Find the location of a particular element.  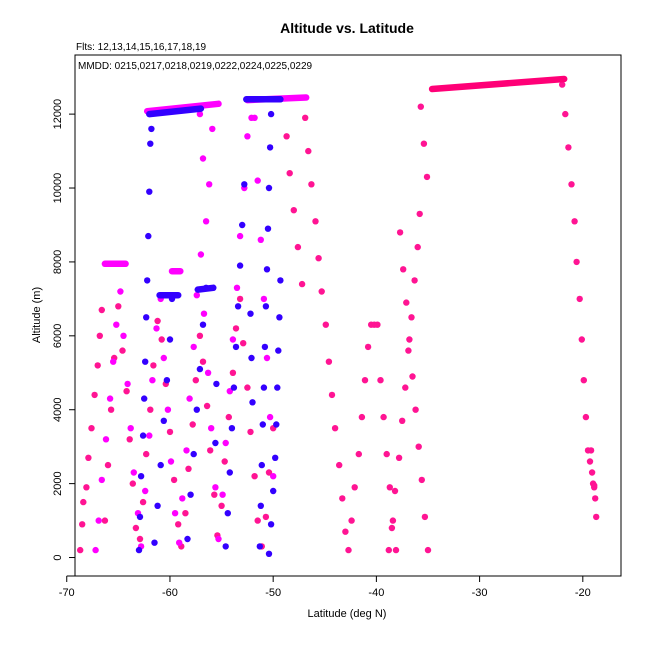

x-tick-label: -40 is located at coordinates (376, 593).